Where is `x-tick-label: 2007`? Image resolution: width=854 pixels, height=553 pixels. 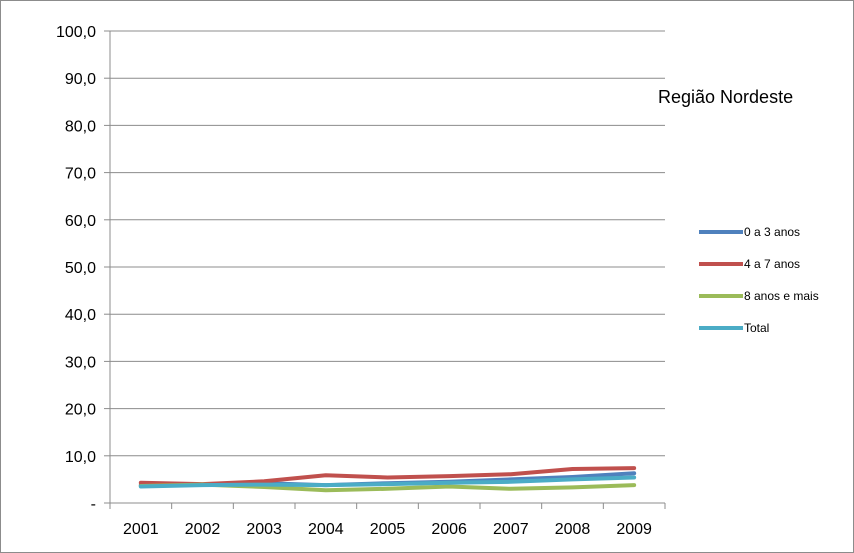 x-tick-label: 2007 is located at coordinates (511, 529).